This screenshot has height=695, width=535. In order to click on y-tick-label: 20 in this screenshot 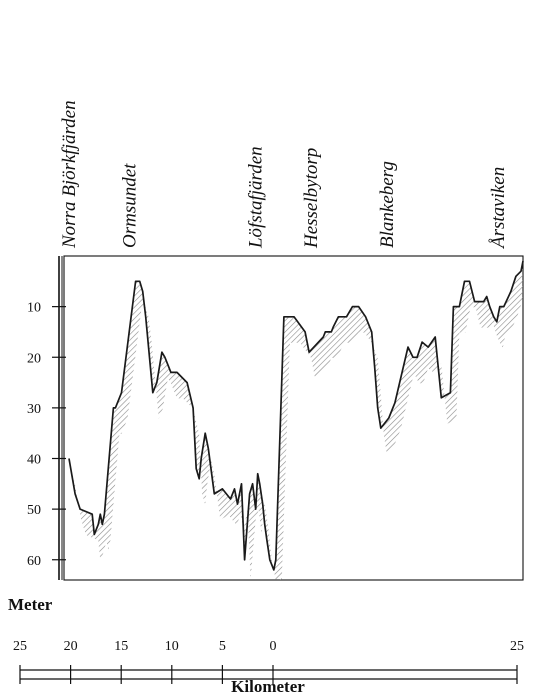, I will do `click(34, 358)`.